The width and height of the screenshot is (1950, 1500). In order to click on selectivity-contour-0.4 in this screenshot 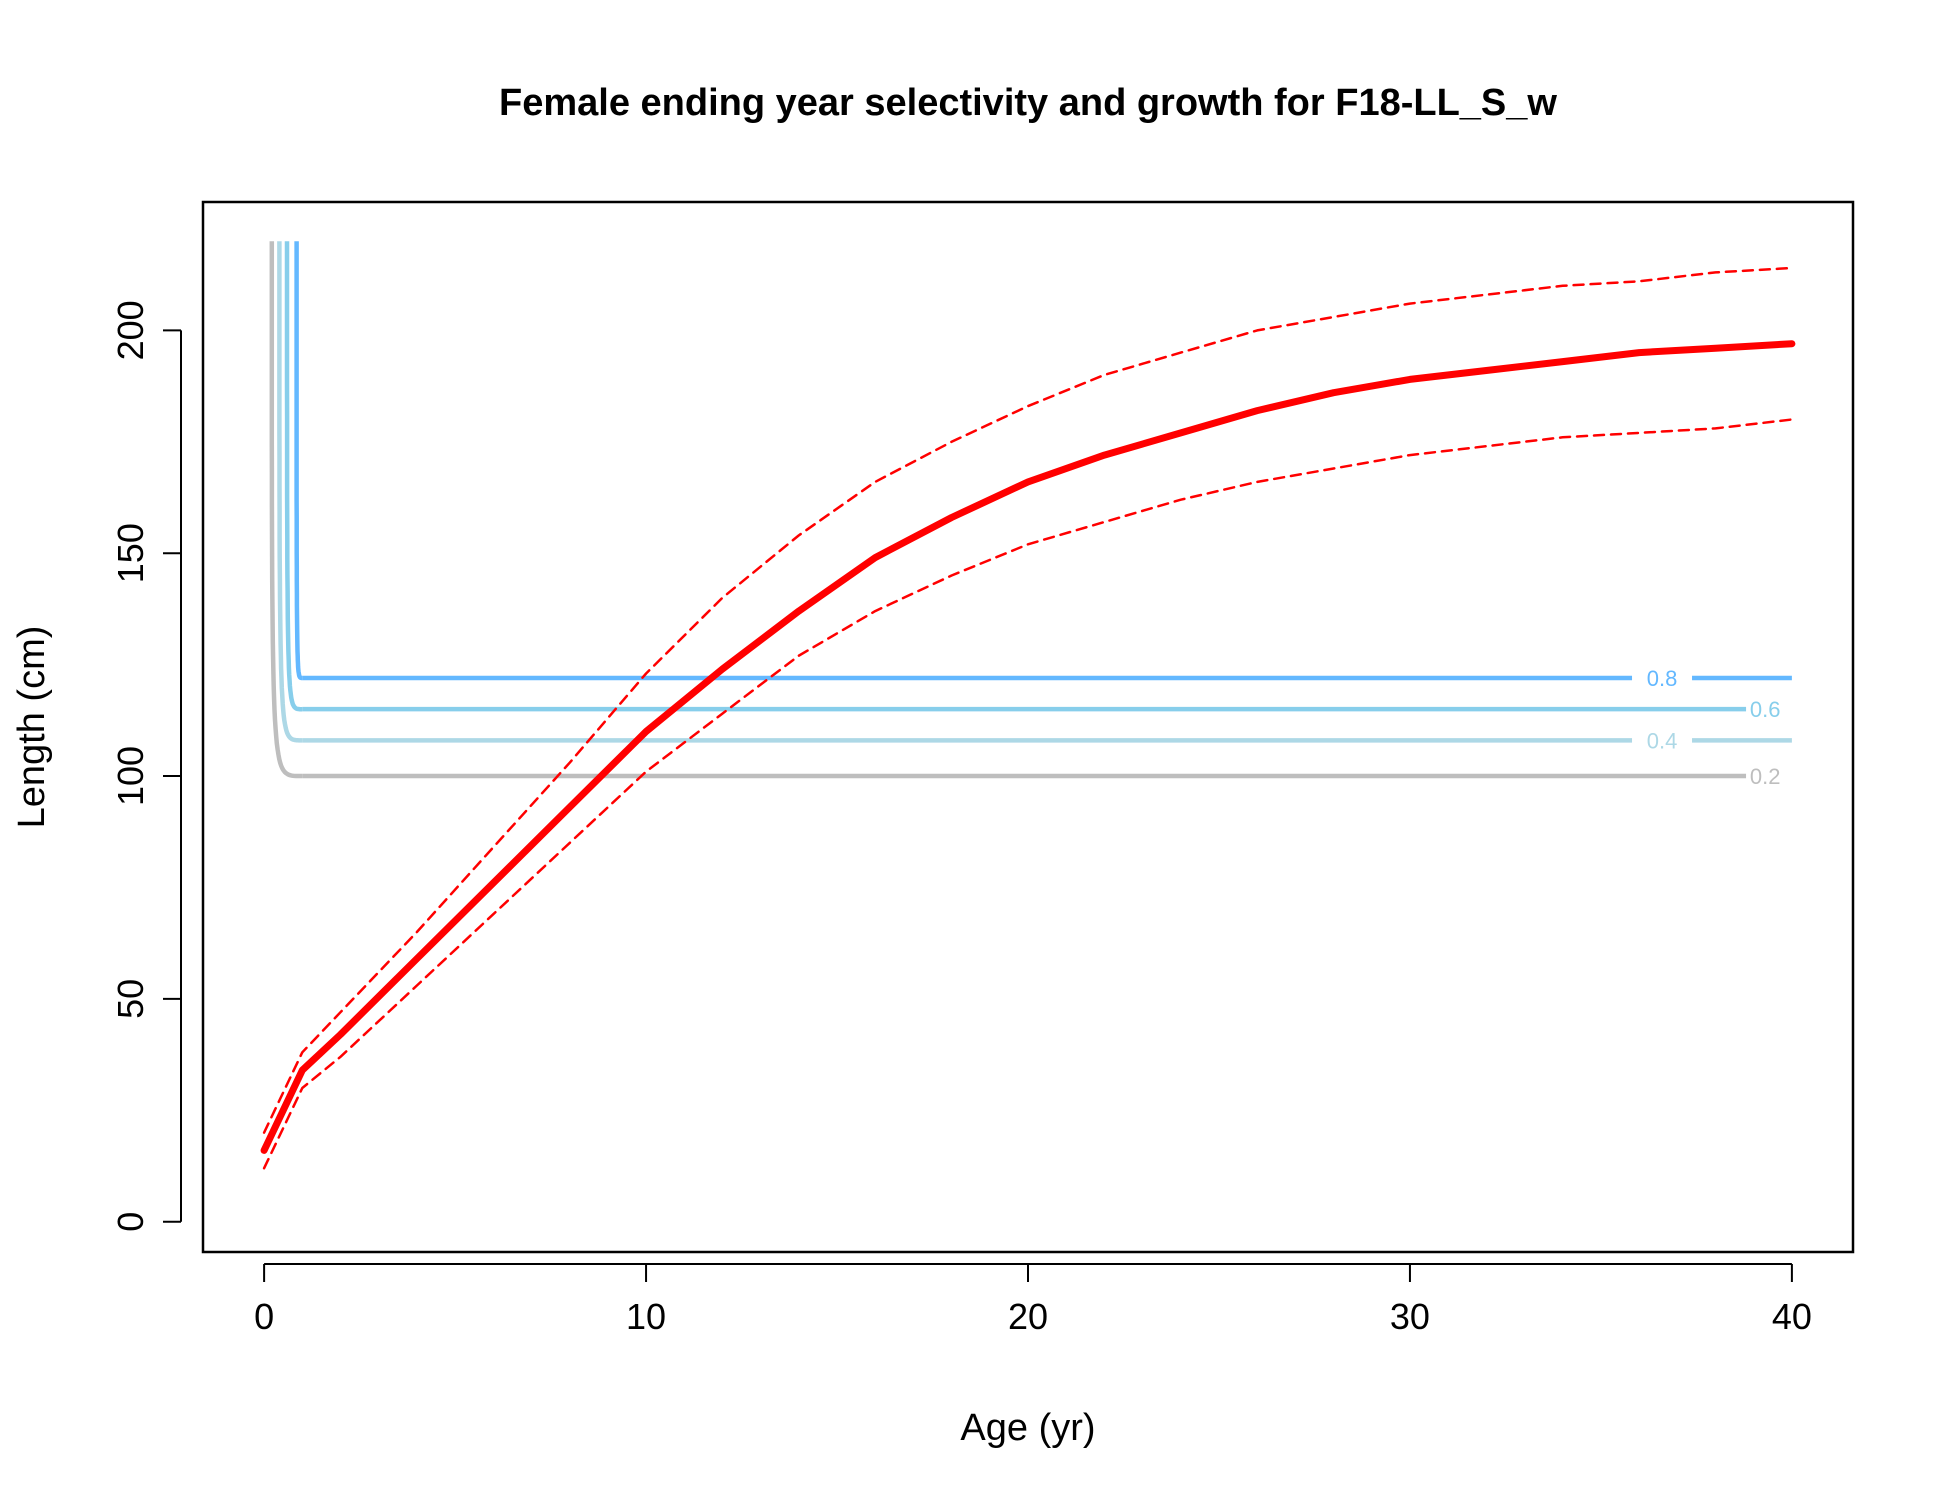, I will do `click(290, 492)`.